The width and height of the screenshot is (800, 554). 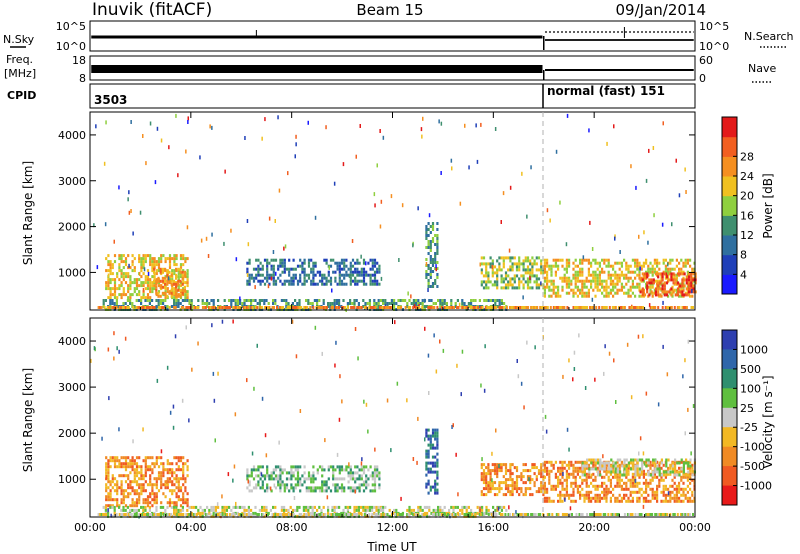 I want to click on nsearch-tick-bottom: 10^0, so click(x=714, y=46).